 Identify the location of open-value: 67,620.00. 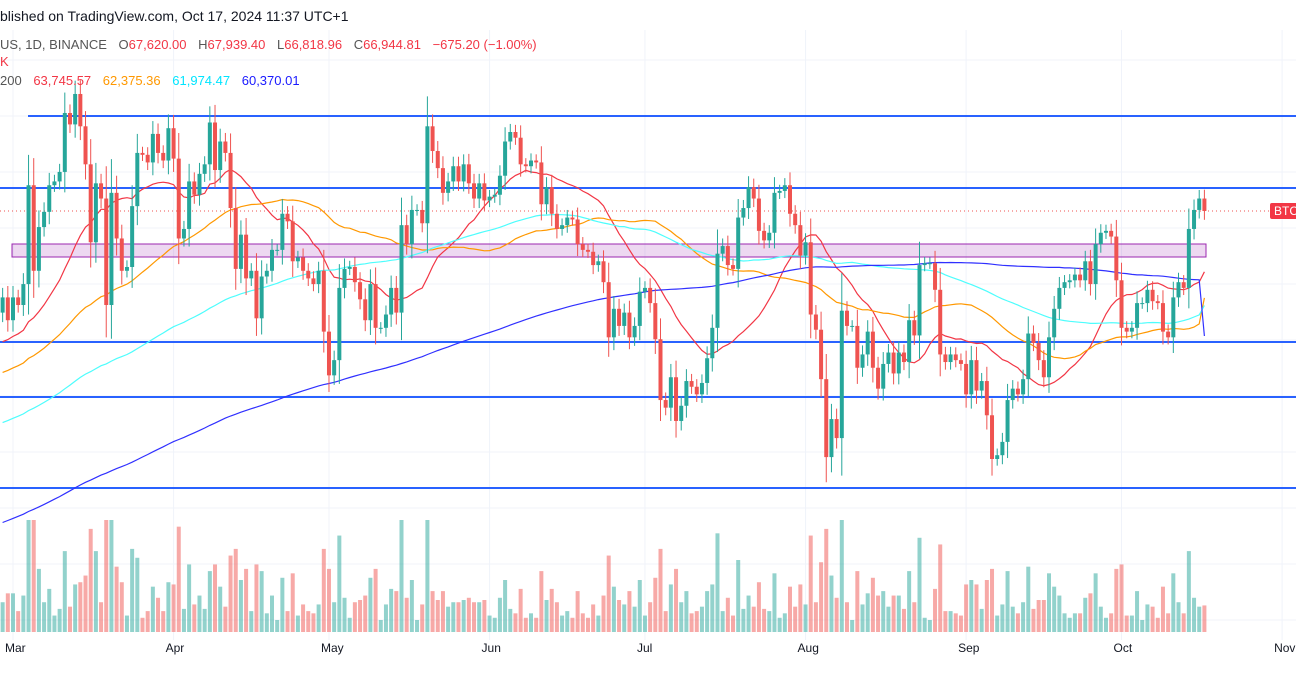
(157, 44).